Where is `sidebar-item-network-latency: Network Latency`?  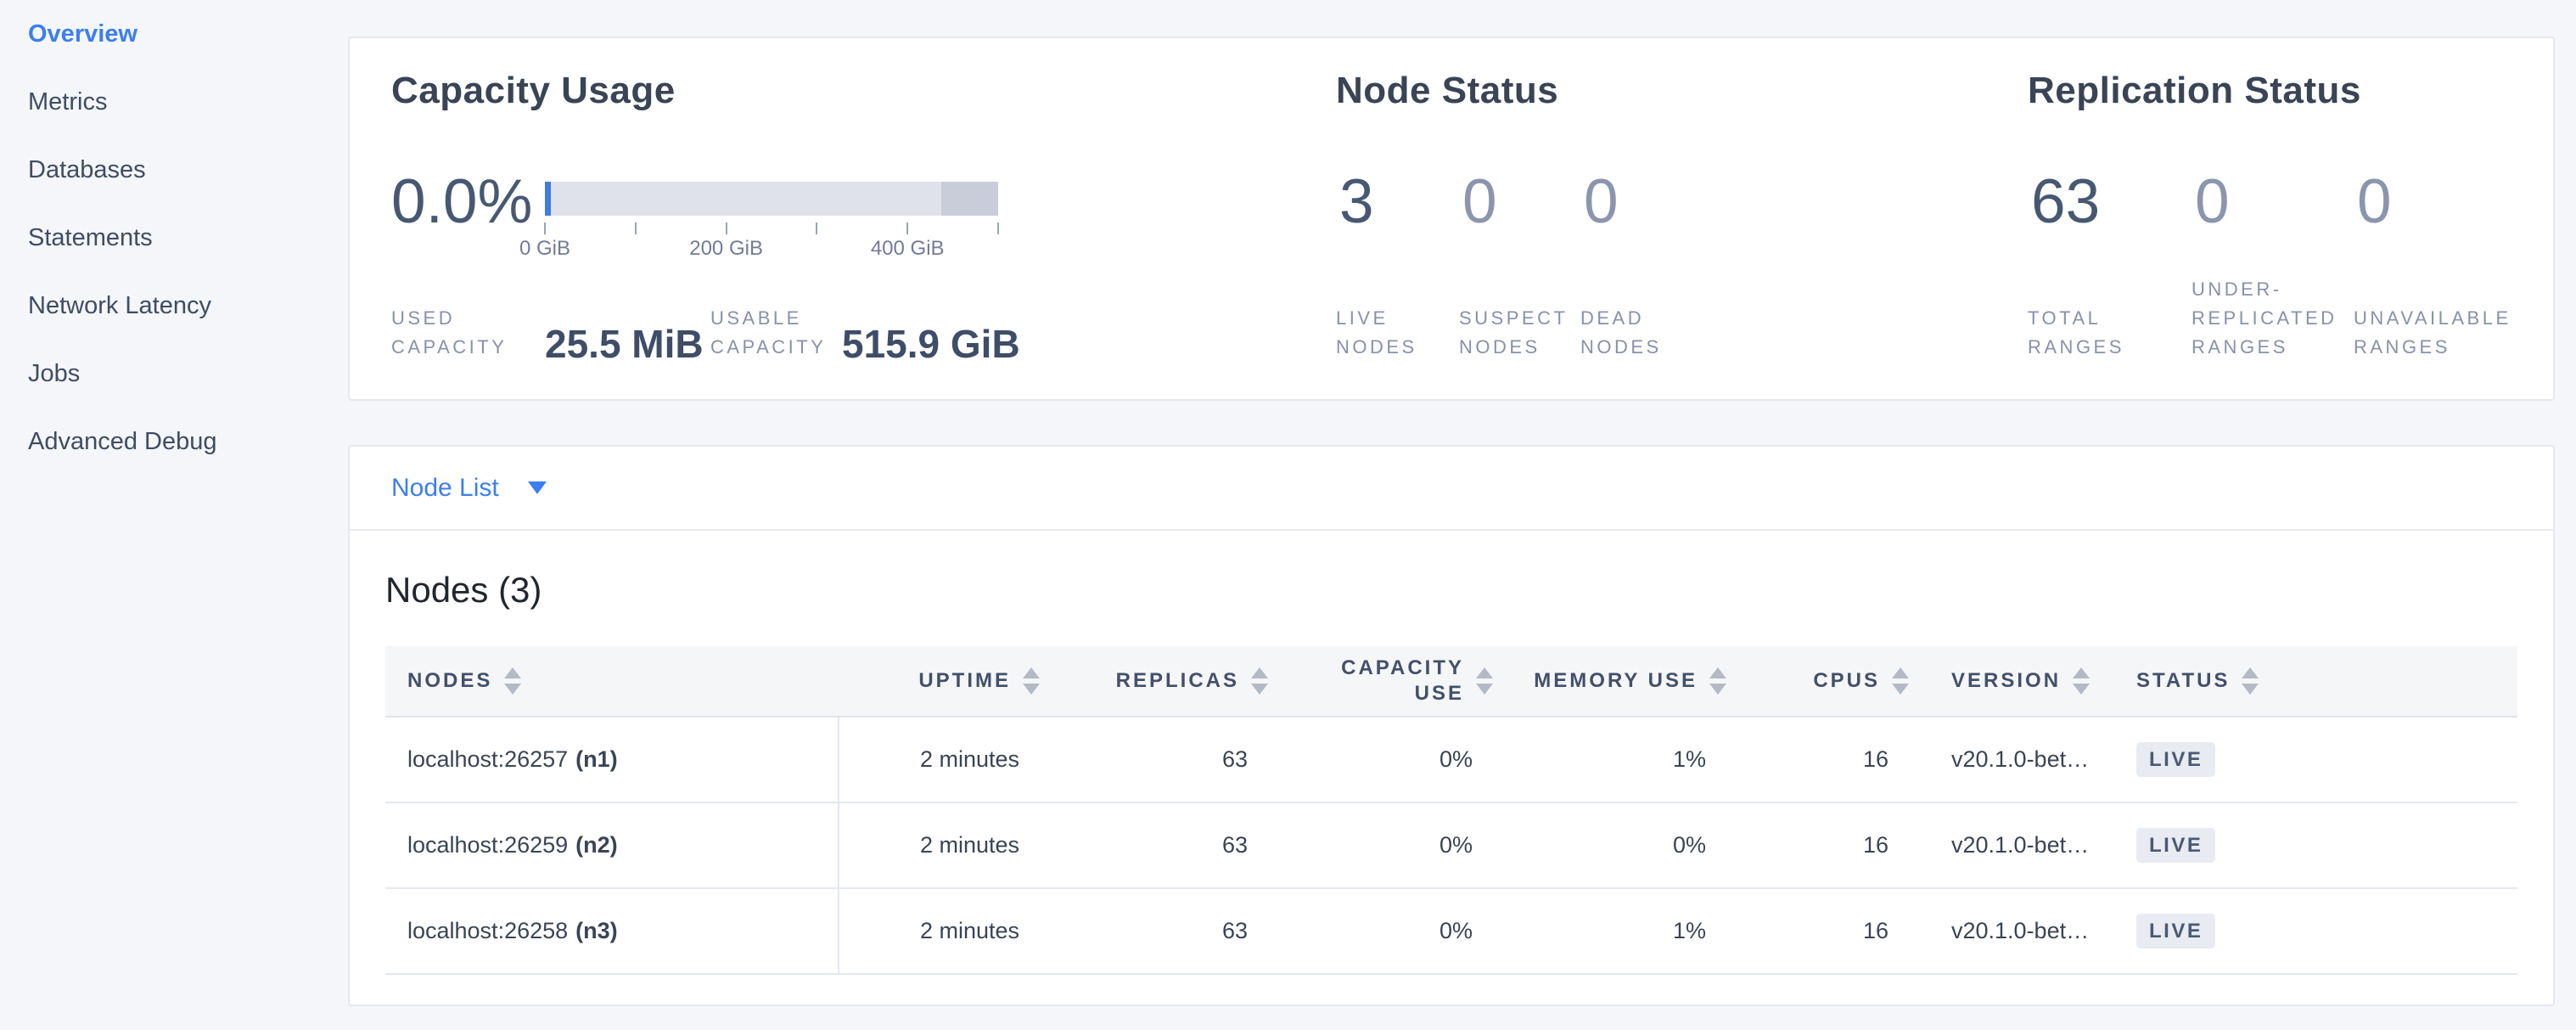
sidebar-item-network-latency: Network Latency is located at coordinates (119, 305).